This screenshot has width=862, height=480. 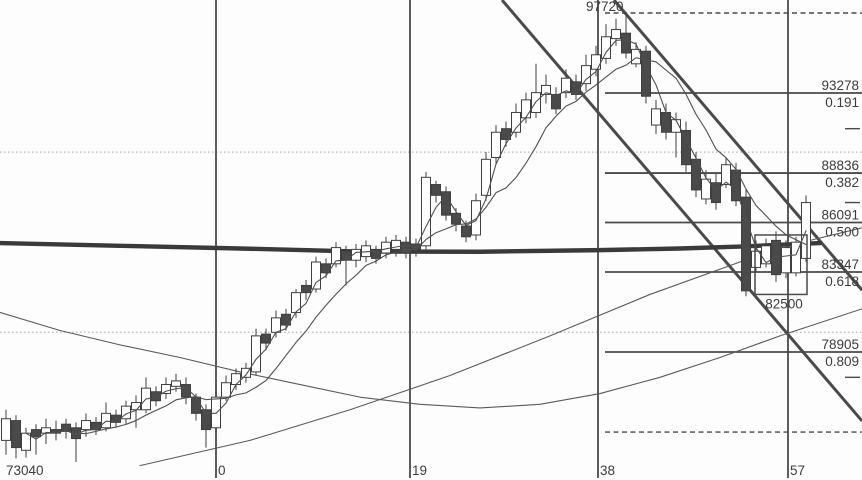 I want to click on fib-price-label: 86091, so click(x=840, y=215).